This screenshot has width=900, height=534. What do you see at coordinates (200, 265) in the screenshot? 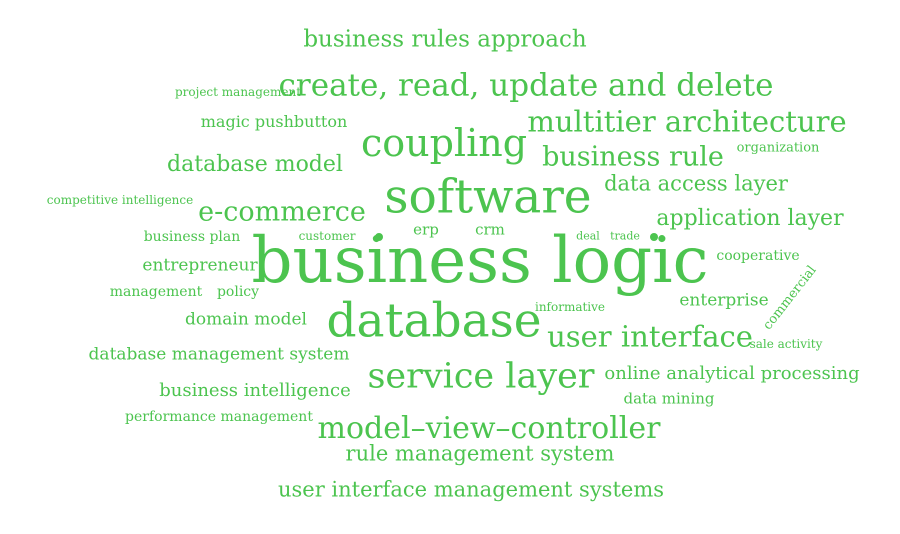
I see `word-entrepreneur: entrepreneur` at bounding box center [200, 265].